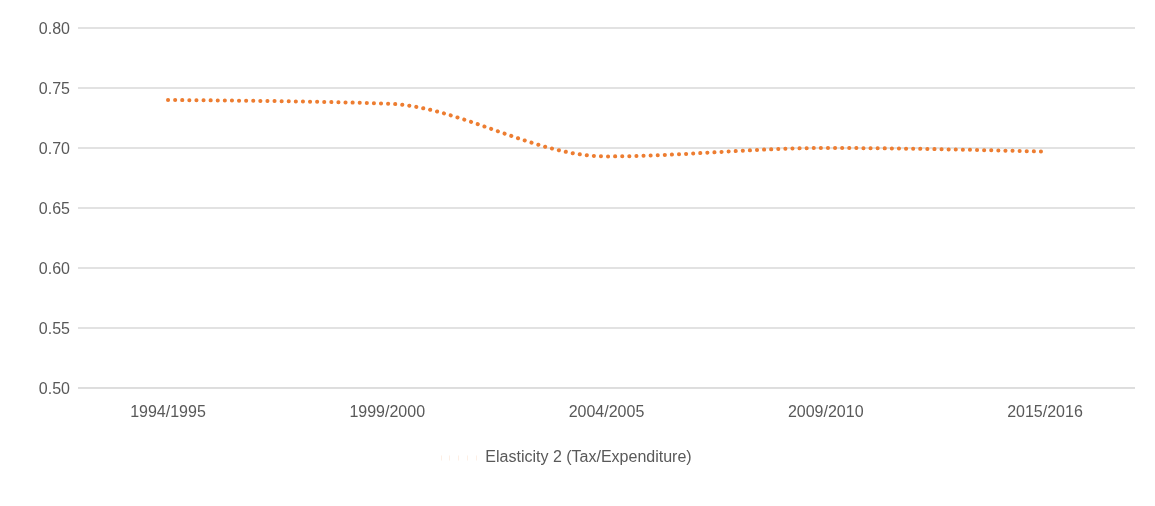  What do you see at coordinates (1045, 412) in the screenshot?
I see `x-tick-label: 2015/2016` at bounding box center [1045, 412].